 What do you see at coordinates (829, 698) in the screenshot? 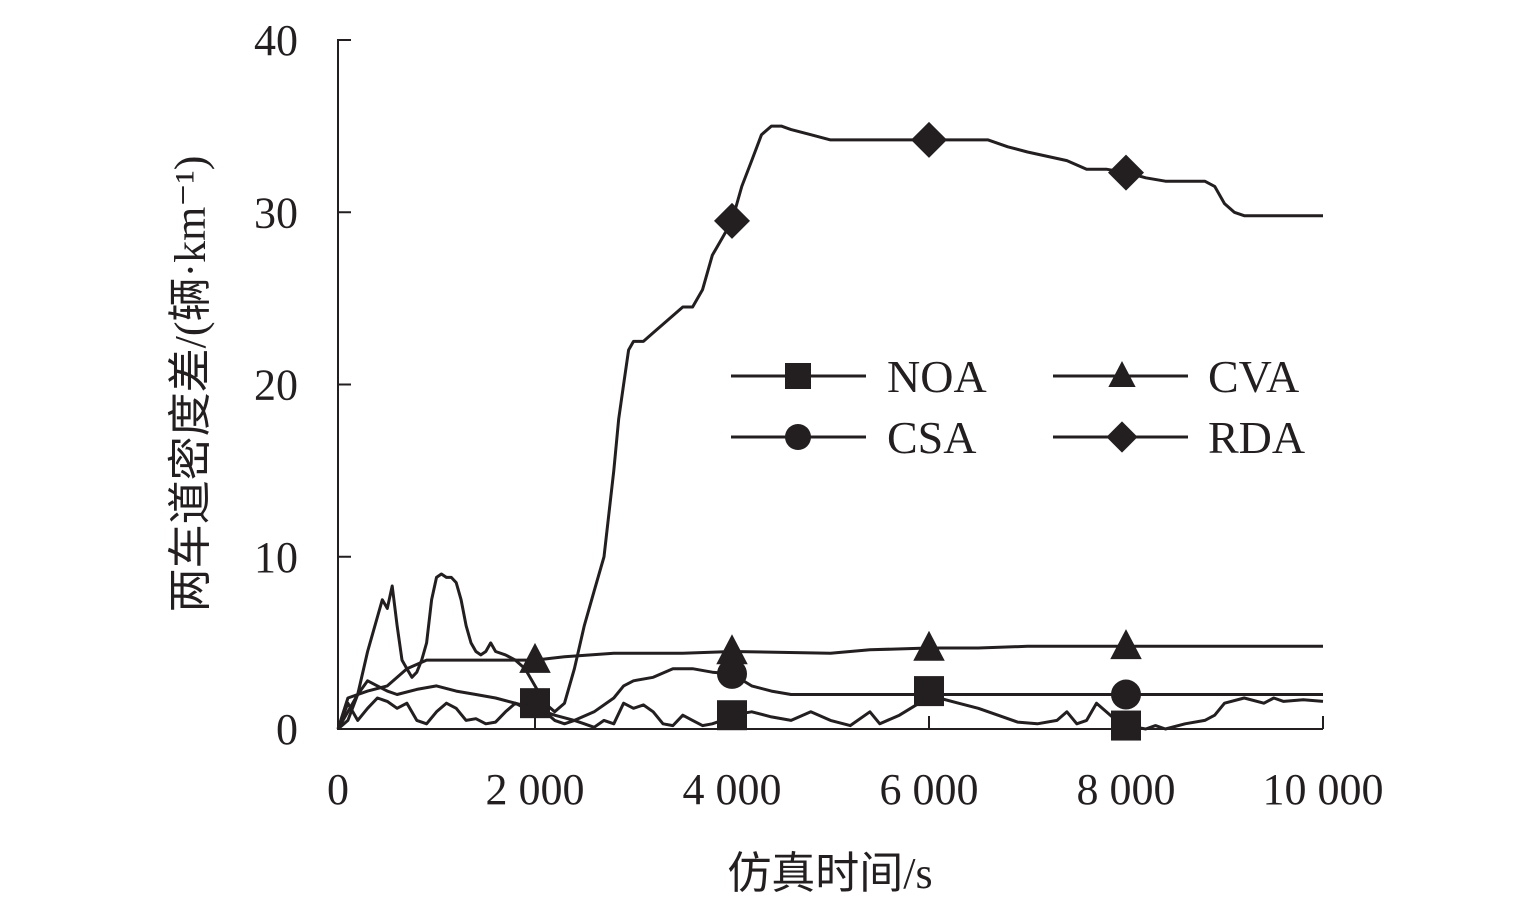
I see `series-line-csa` at bounding box center [829, 698].